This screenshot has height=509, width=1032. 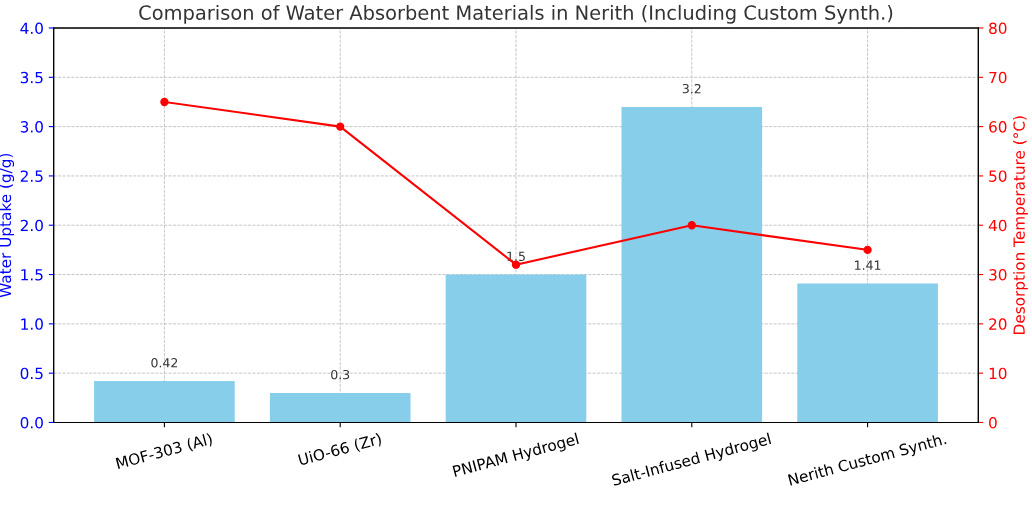 What do you see at coordinates (32, 324) in the screenshot?
I see `y-tick-label: 1.0` at bounding box center [32, 324].